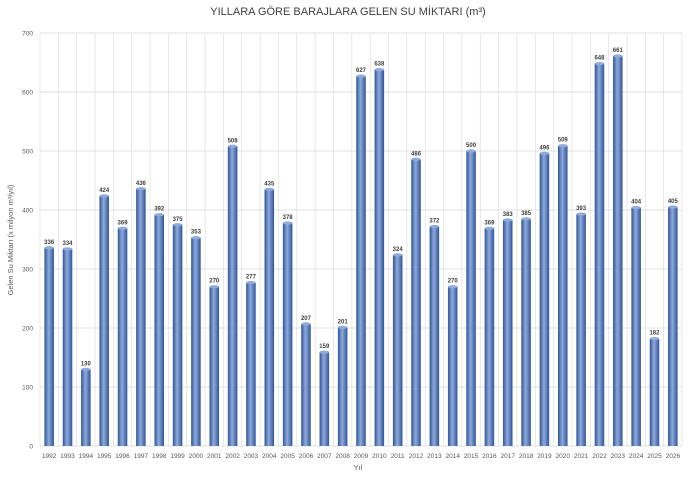 The height and width of the screenshot is (480, 696). I want to click on x-tick-label: 2018, so click(526, 456).